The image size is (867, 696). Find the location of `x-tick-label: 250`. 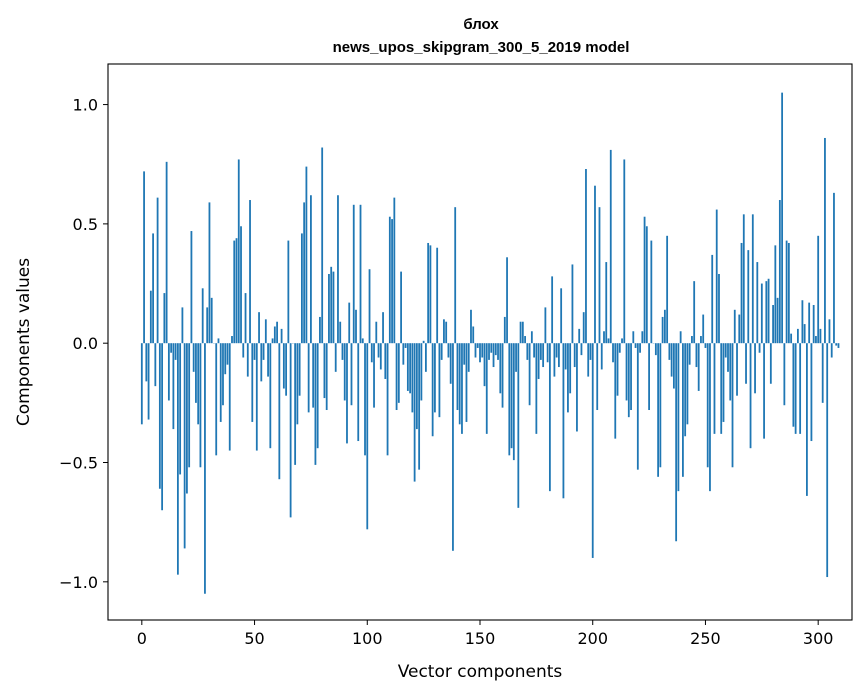

x-tick-label: 250 is located at coordinates (705, 638).